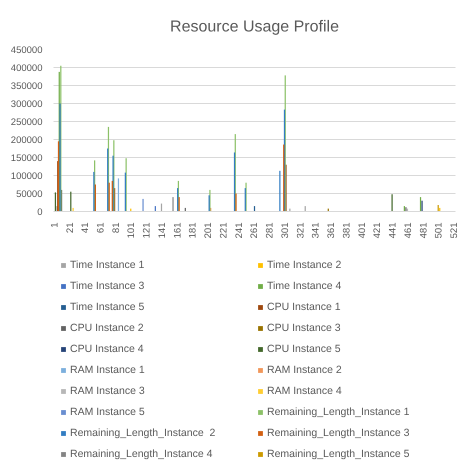 This screenshot has height=468, width=475. I want to click on legend-label: Time Instance 5, so click(108, 307).